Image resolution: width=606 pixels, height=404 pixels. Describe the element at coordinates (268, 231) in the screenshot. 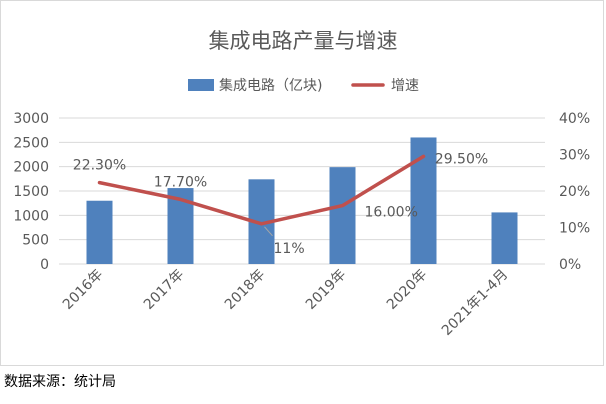

I see `data-label-leader` at that location.